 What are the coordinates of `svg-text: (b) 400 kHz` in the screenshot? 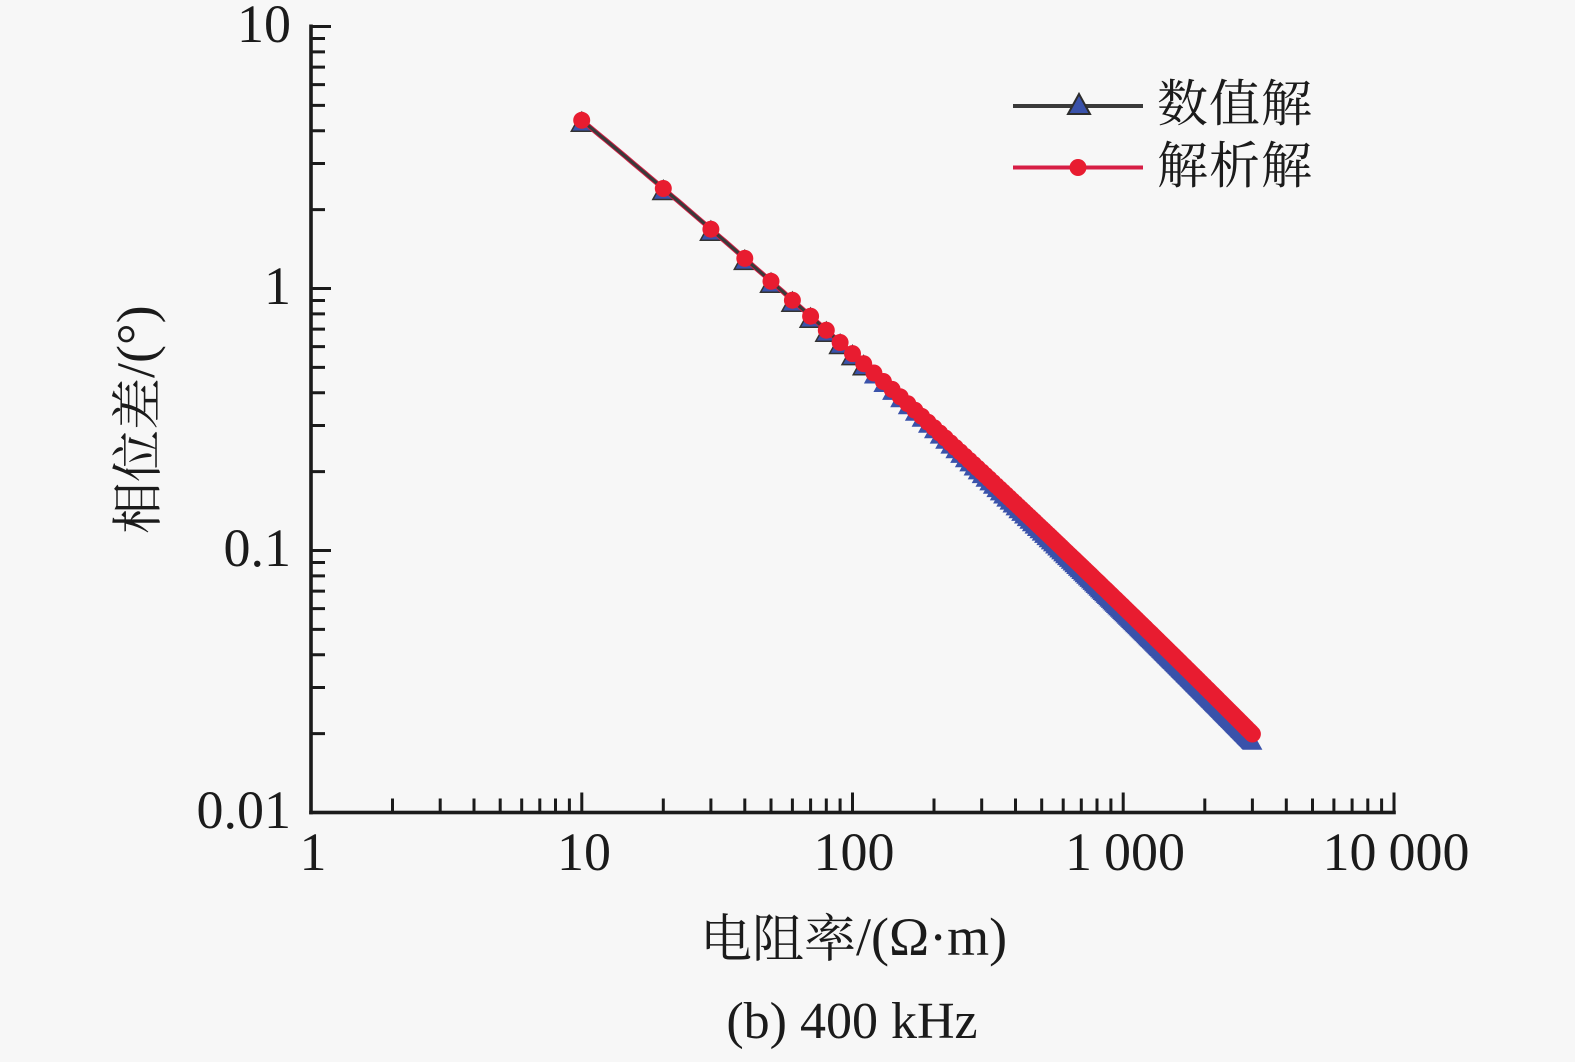 It's located at (851, 1021).